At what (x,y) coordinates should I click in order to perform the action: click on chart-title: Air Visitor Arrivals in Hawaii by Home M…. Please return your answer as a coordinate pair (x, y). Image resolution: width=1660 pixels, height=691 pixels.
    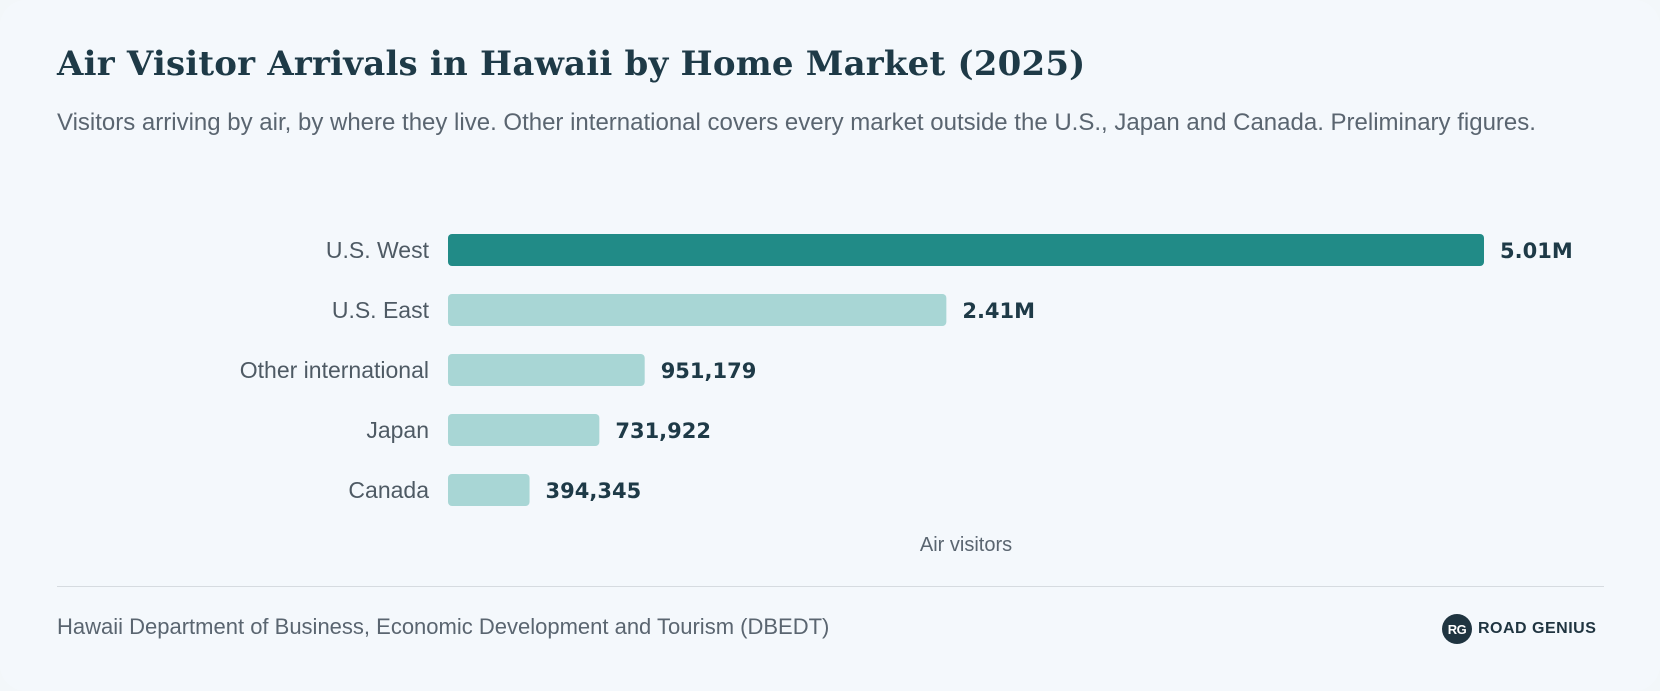
    Looking at the image, I should click on (571, 64).